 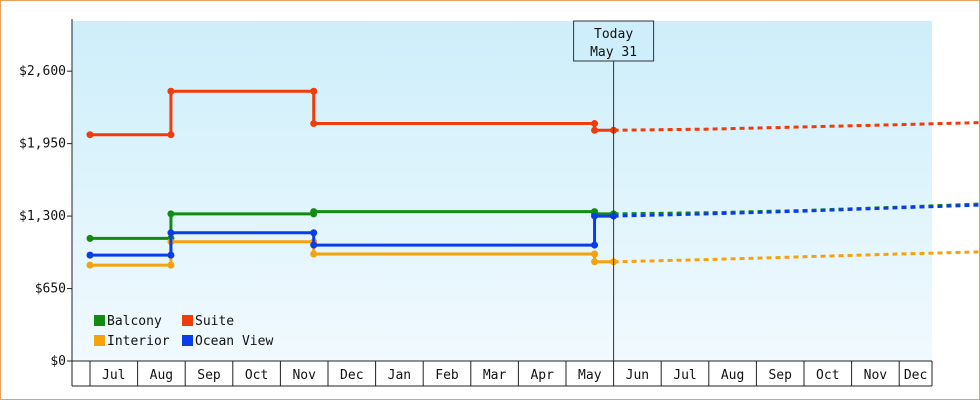 What do you see at coordinates (542, 375) in the screenshot?
I see `x-tick-label: Apr` at bounding box center [542, 375].